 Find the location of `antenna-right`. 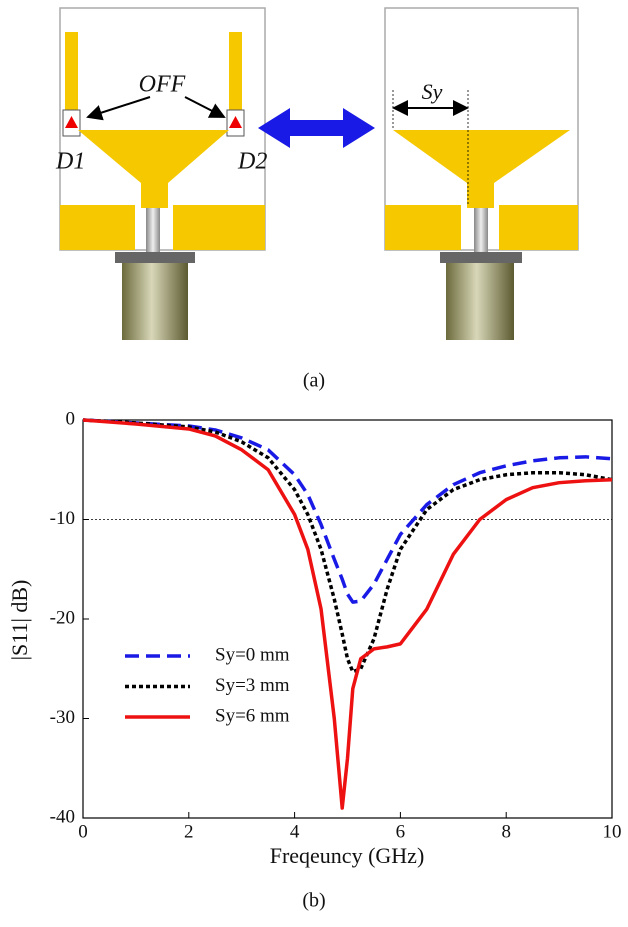

antenna-right is located at coordinates (481, 173).